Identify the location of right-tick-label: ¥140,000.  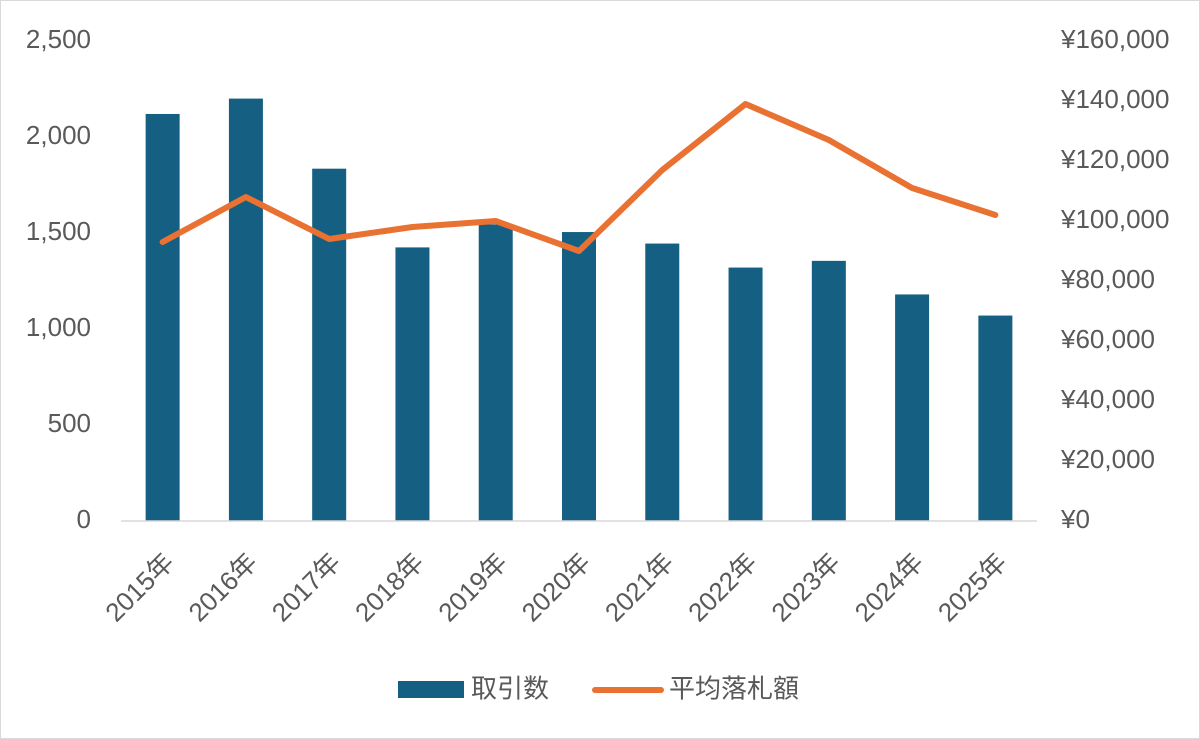
(1114, 99).